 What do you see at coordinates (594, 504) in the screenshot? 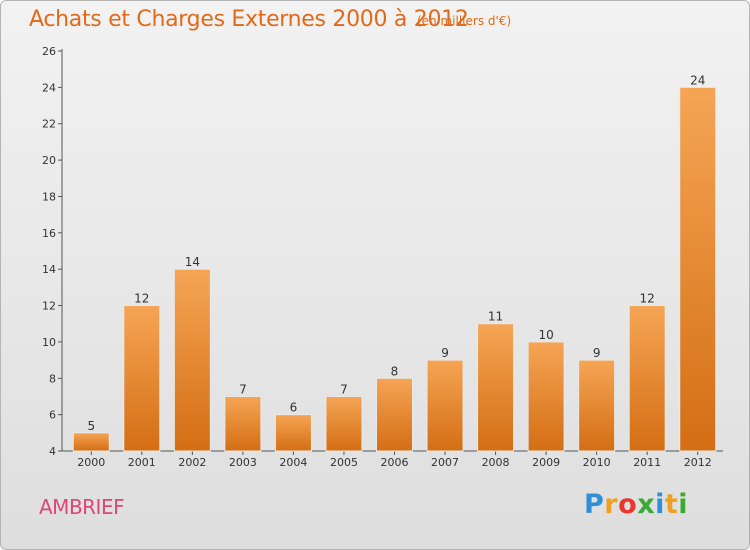
I see `logo-letter: P` at bounding box center [594, 504].